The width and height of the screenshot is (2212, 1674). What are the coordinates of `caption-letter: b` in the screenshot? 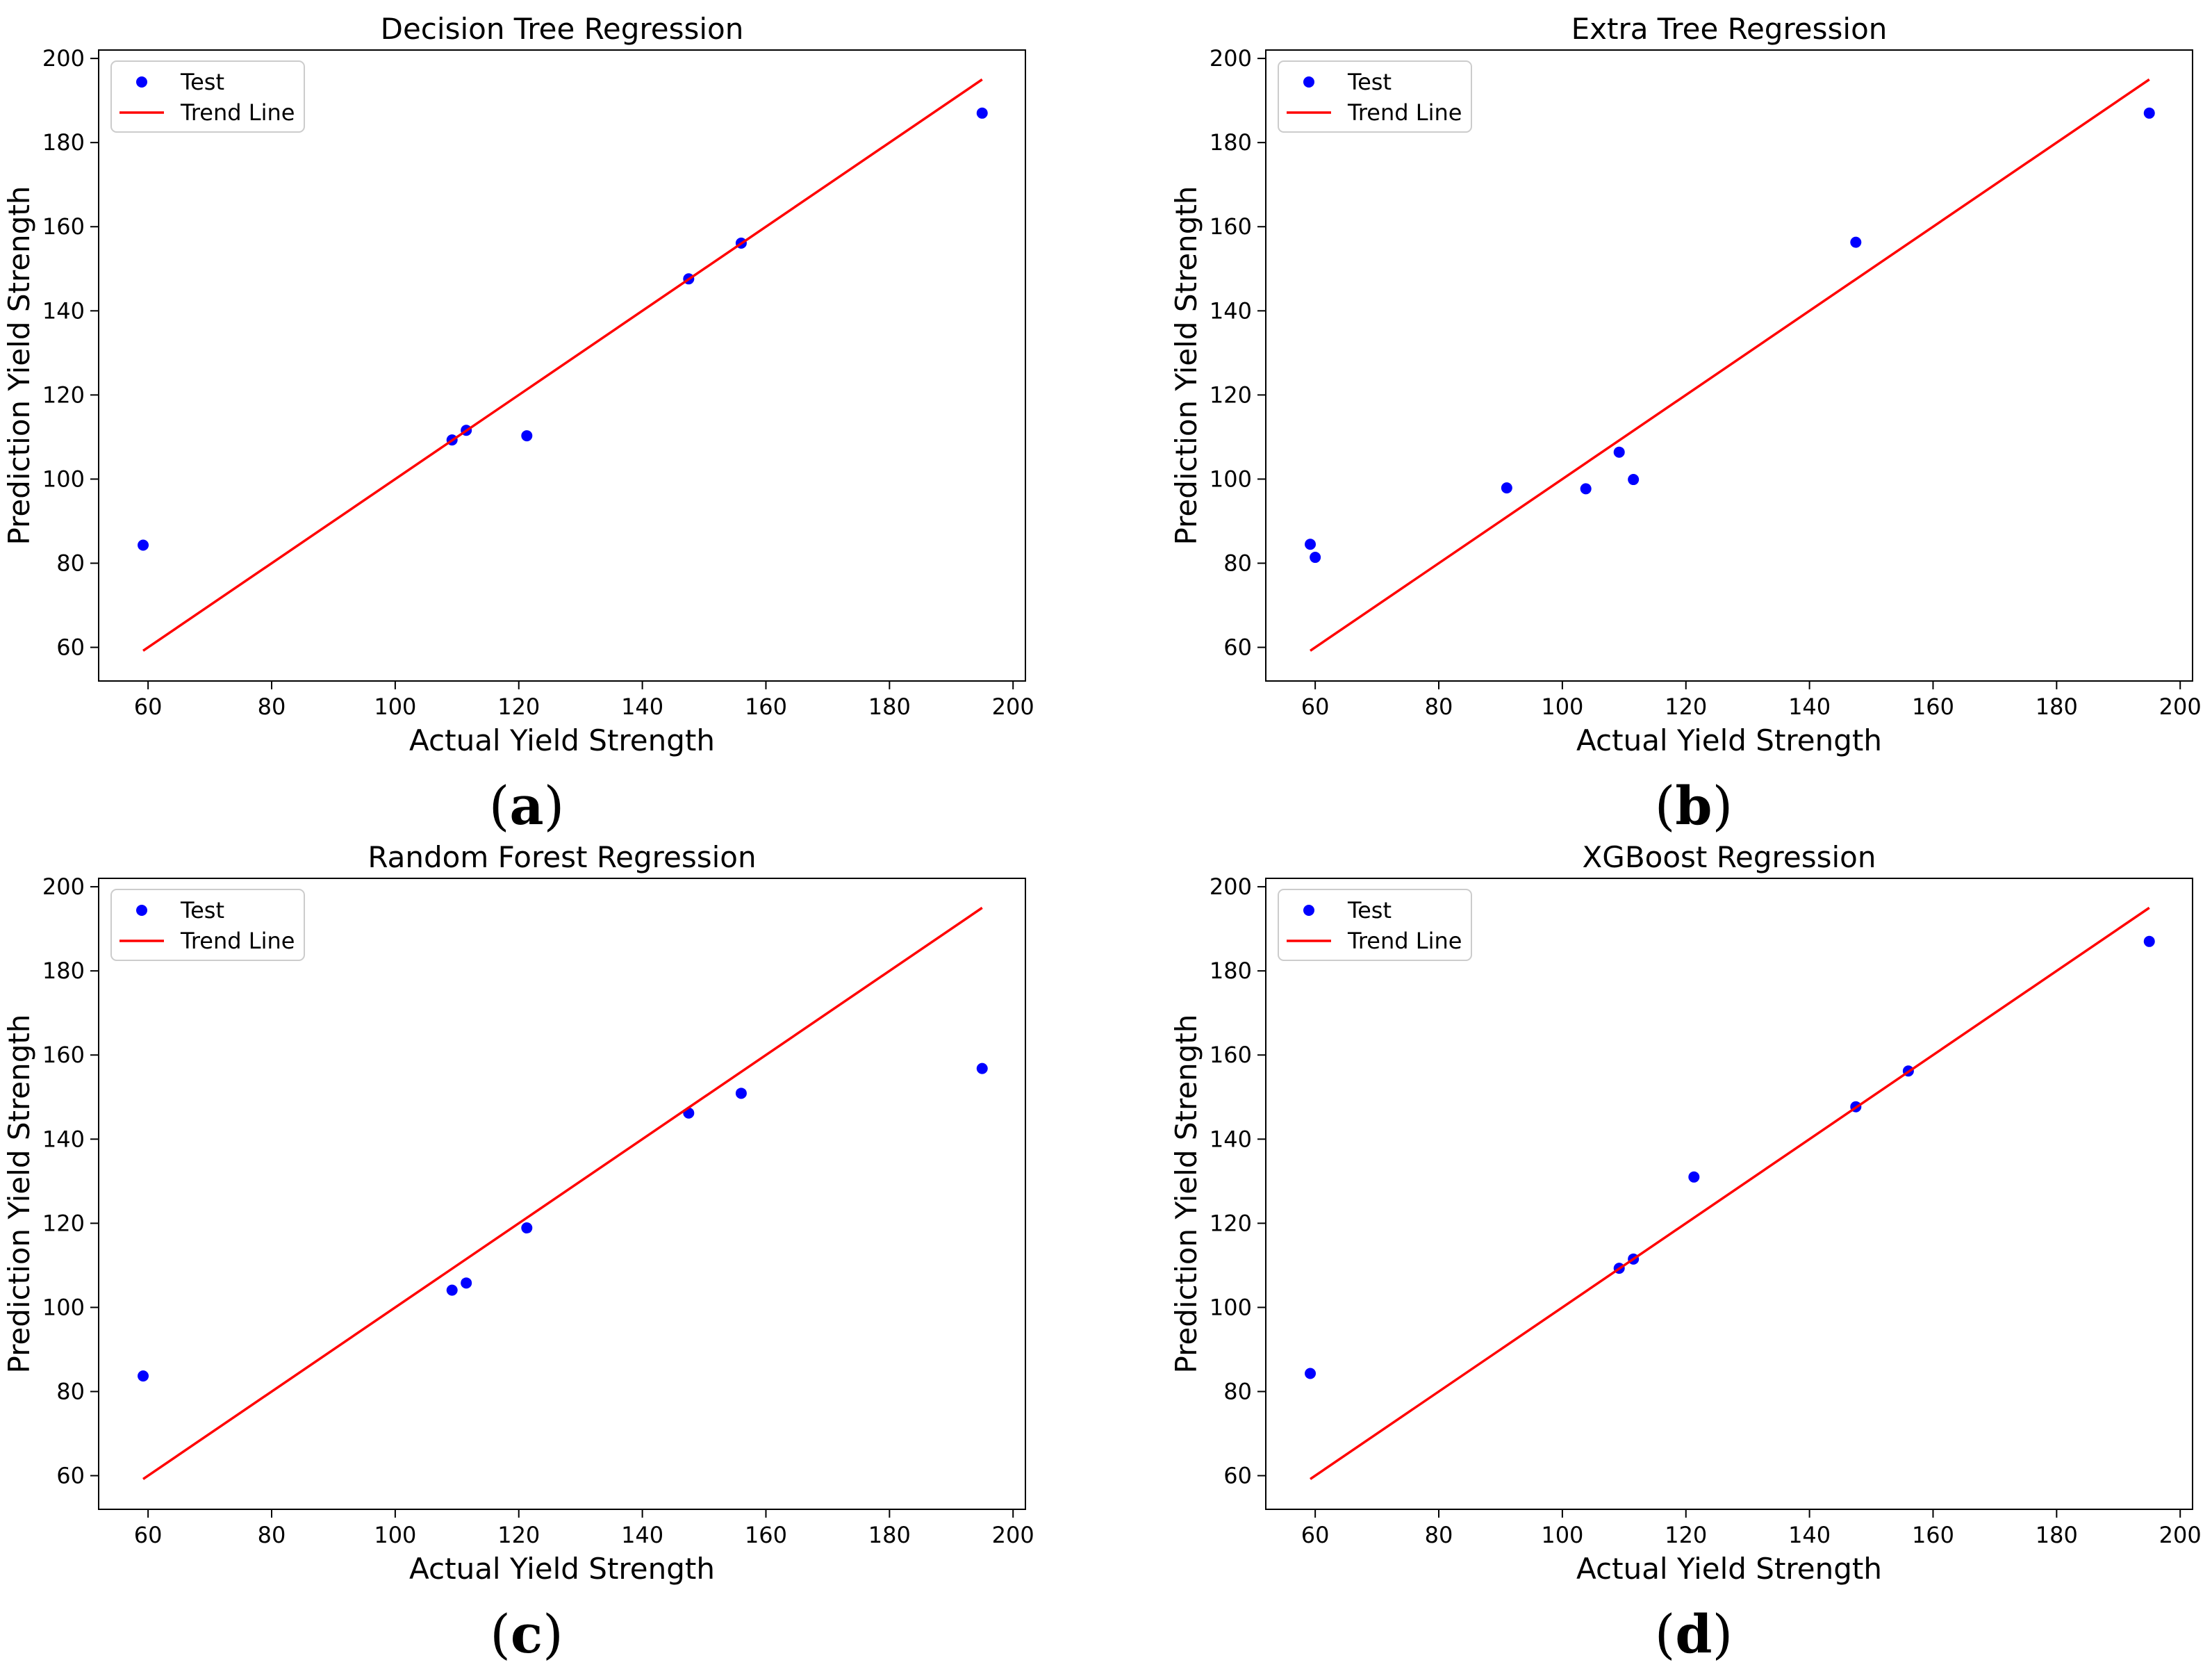 It's located at (1693, 806).